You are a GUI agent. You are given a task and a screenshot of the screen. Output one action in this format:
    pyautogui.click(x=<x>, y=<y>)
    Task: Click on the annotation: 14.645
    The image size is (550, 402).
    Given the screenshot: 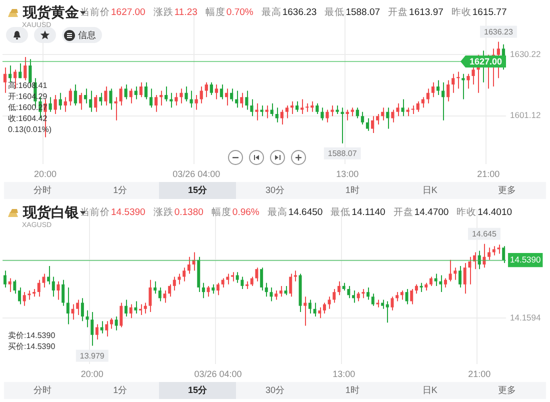 What is the action you would take?
    pyautogui.click(x=485, y=234)
    